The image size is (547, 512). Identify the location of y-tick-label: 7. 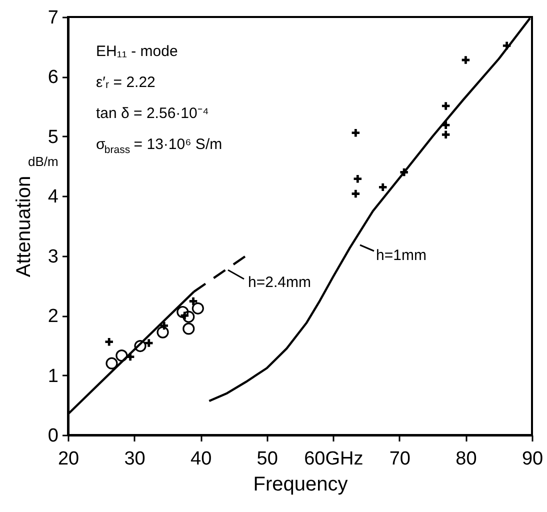
(53, 18).